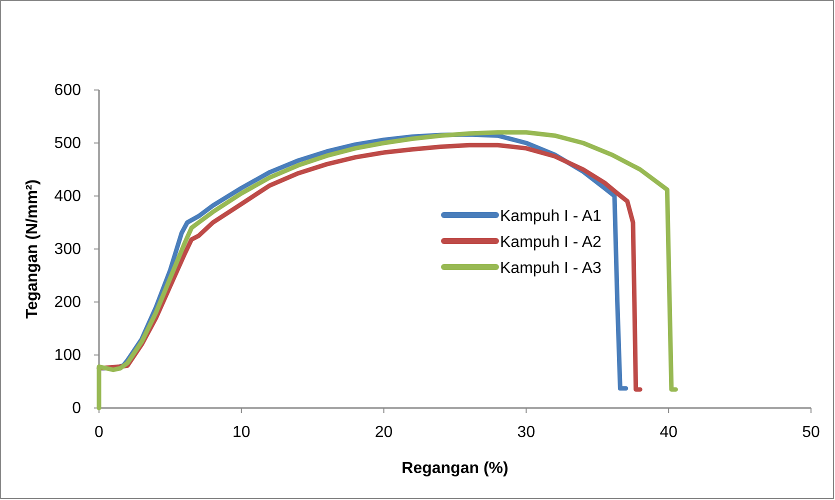 The width and height of the screenshot is (835, 500). Describe the element at coordinates (811, 432) in the screenshot. I see `x-tick-label: 50` at that location.